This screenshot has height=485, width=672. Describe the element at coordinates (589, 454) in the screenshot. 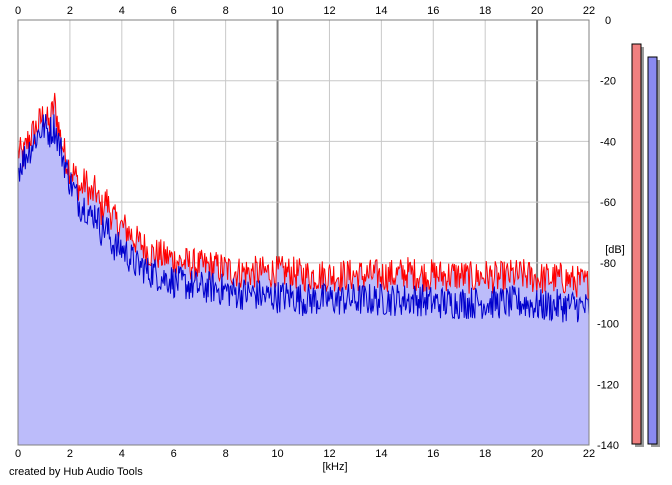

I see `x-tick-label-bottom: 22` at that location.